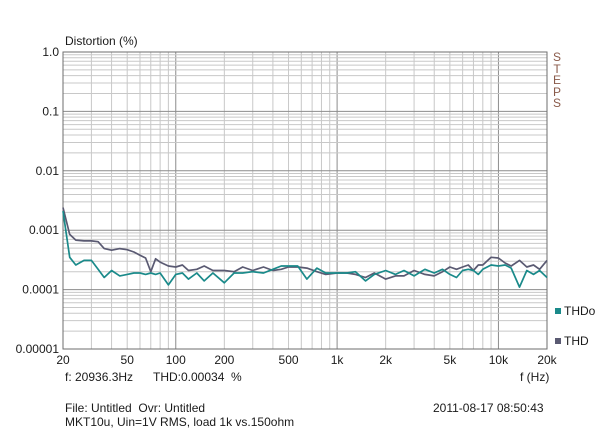 This screenshot has width=600, height=437. Describe the element at coordinates (38, 349) in the screenshot. I see `y-tick-label: 0.00001` at that location.